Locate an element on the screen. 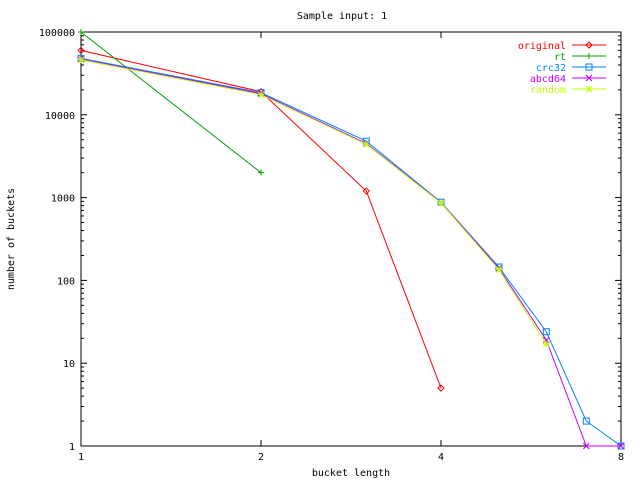 The width and height of the screenshot is (640, 480). x-tick-label: 2 is located at coordinates (261, 457).